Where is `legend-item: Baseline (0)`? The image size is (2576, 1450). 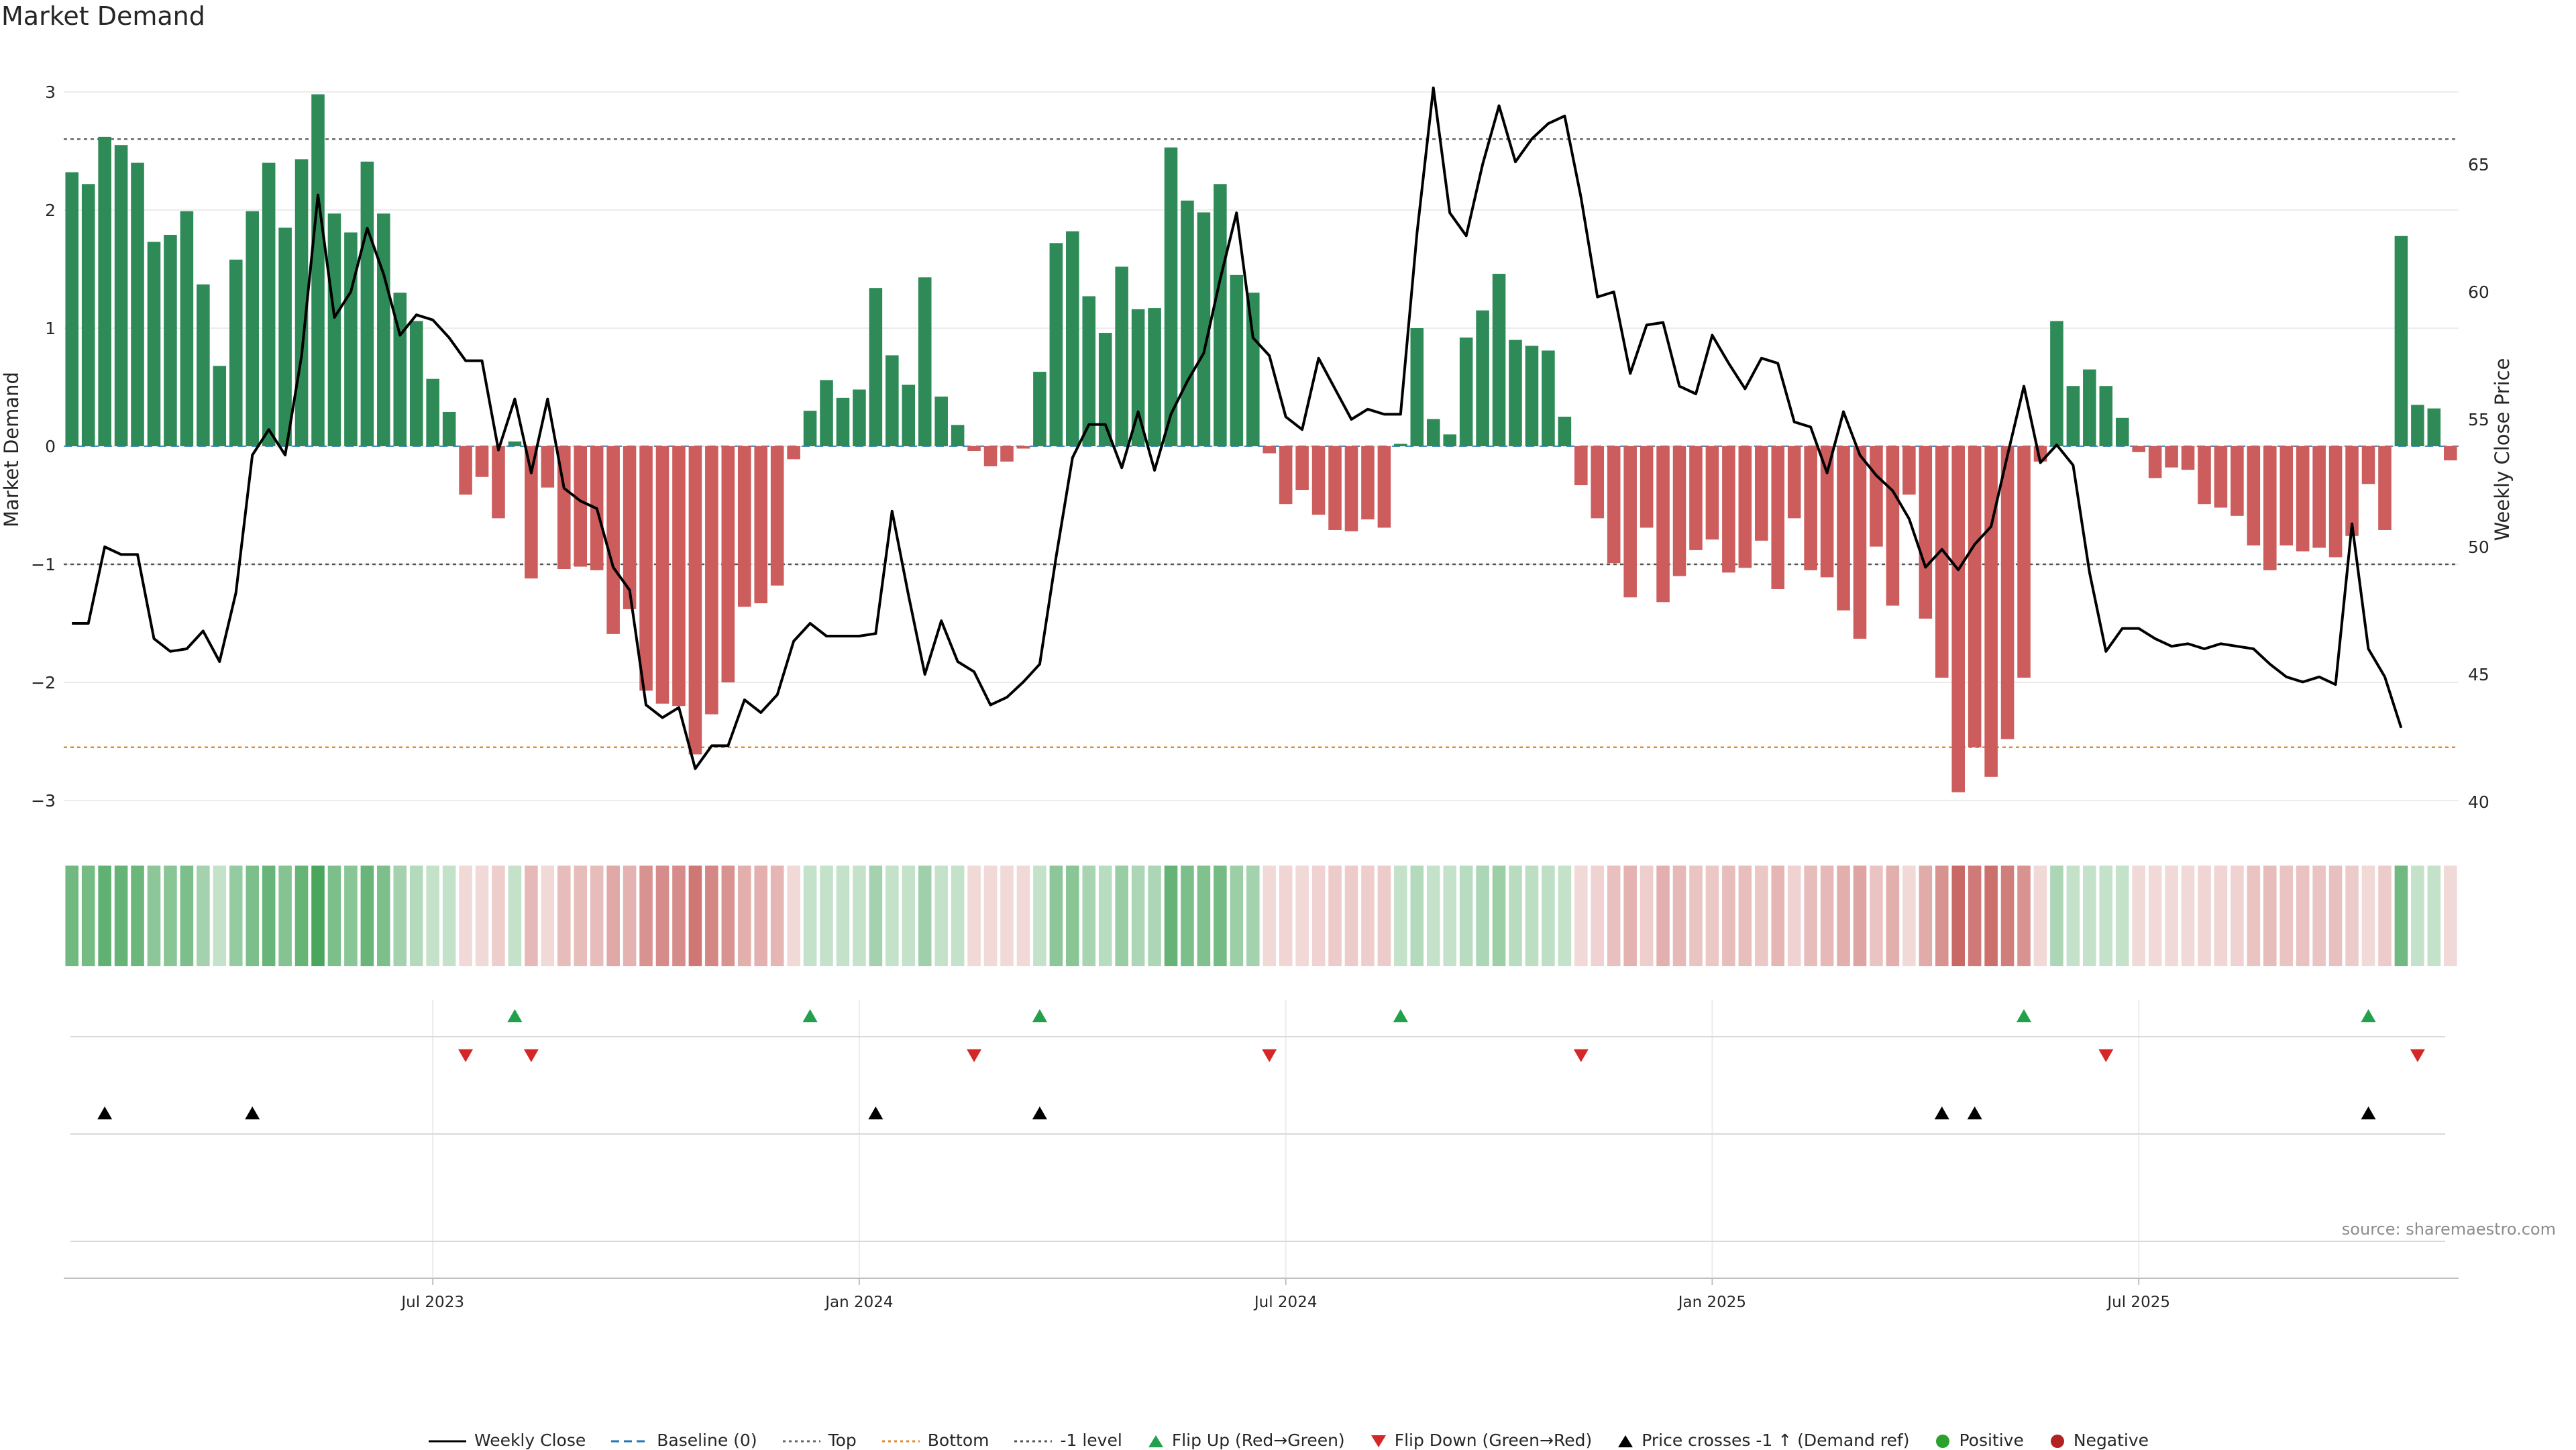
legend-item: Baseline (0) is located at coordinates (683, 1440).